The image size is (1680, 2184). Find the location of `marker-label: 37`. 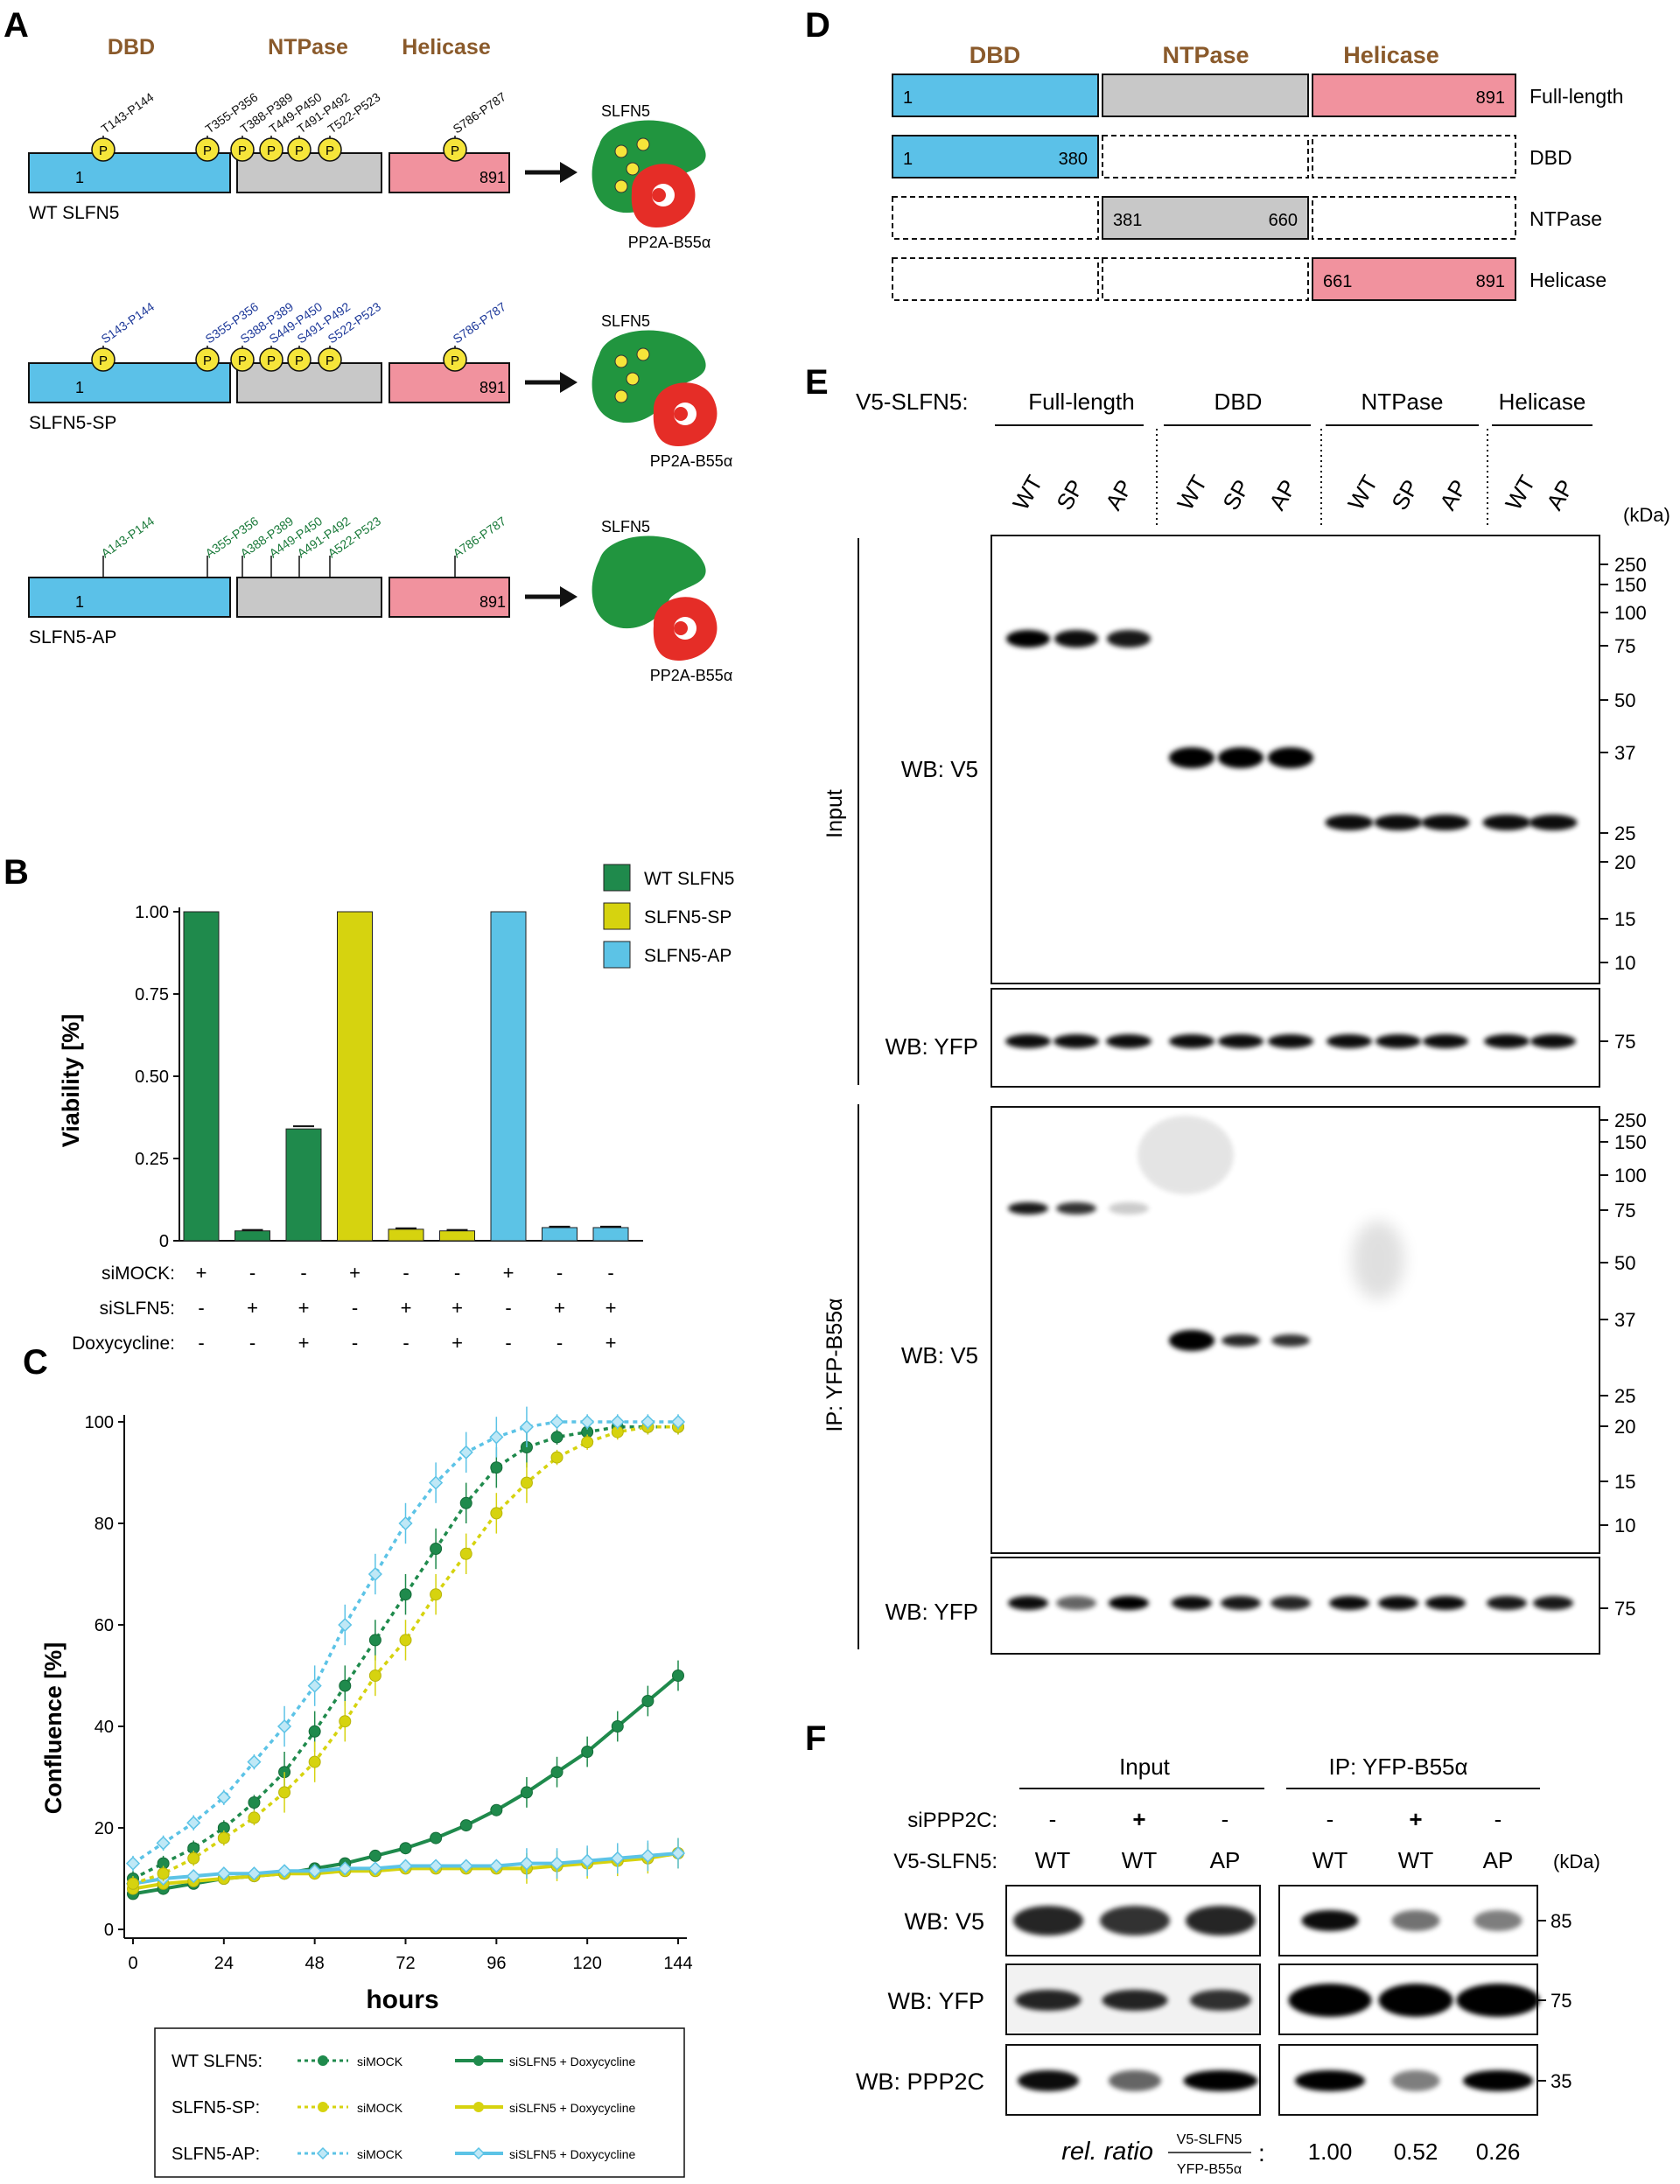

marker-label: 37 is located at coordinates (1624, 1320).